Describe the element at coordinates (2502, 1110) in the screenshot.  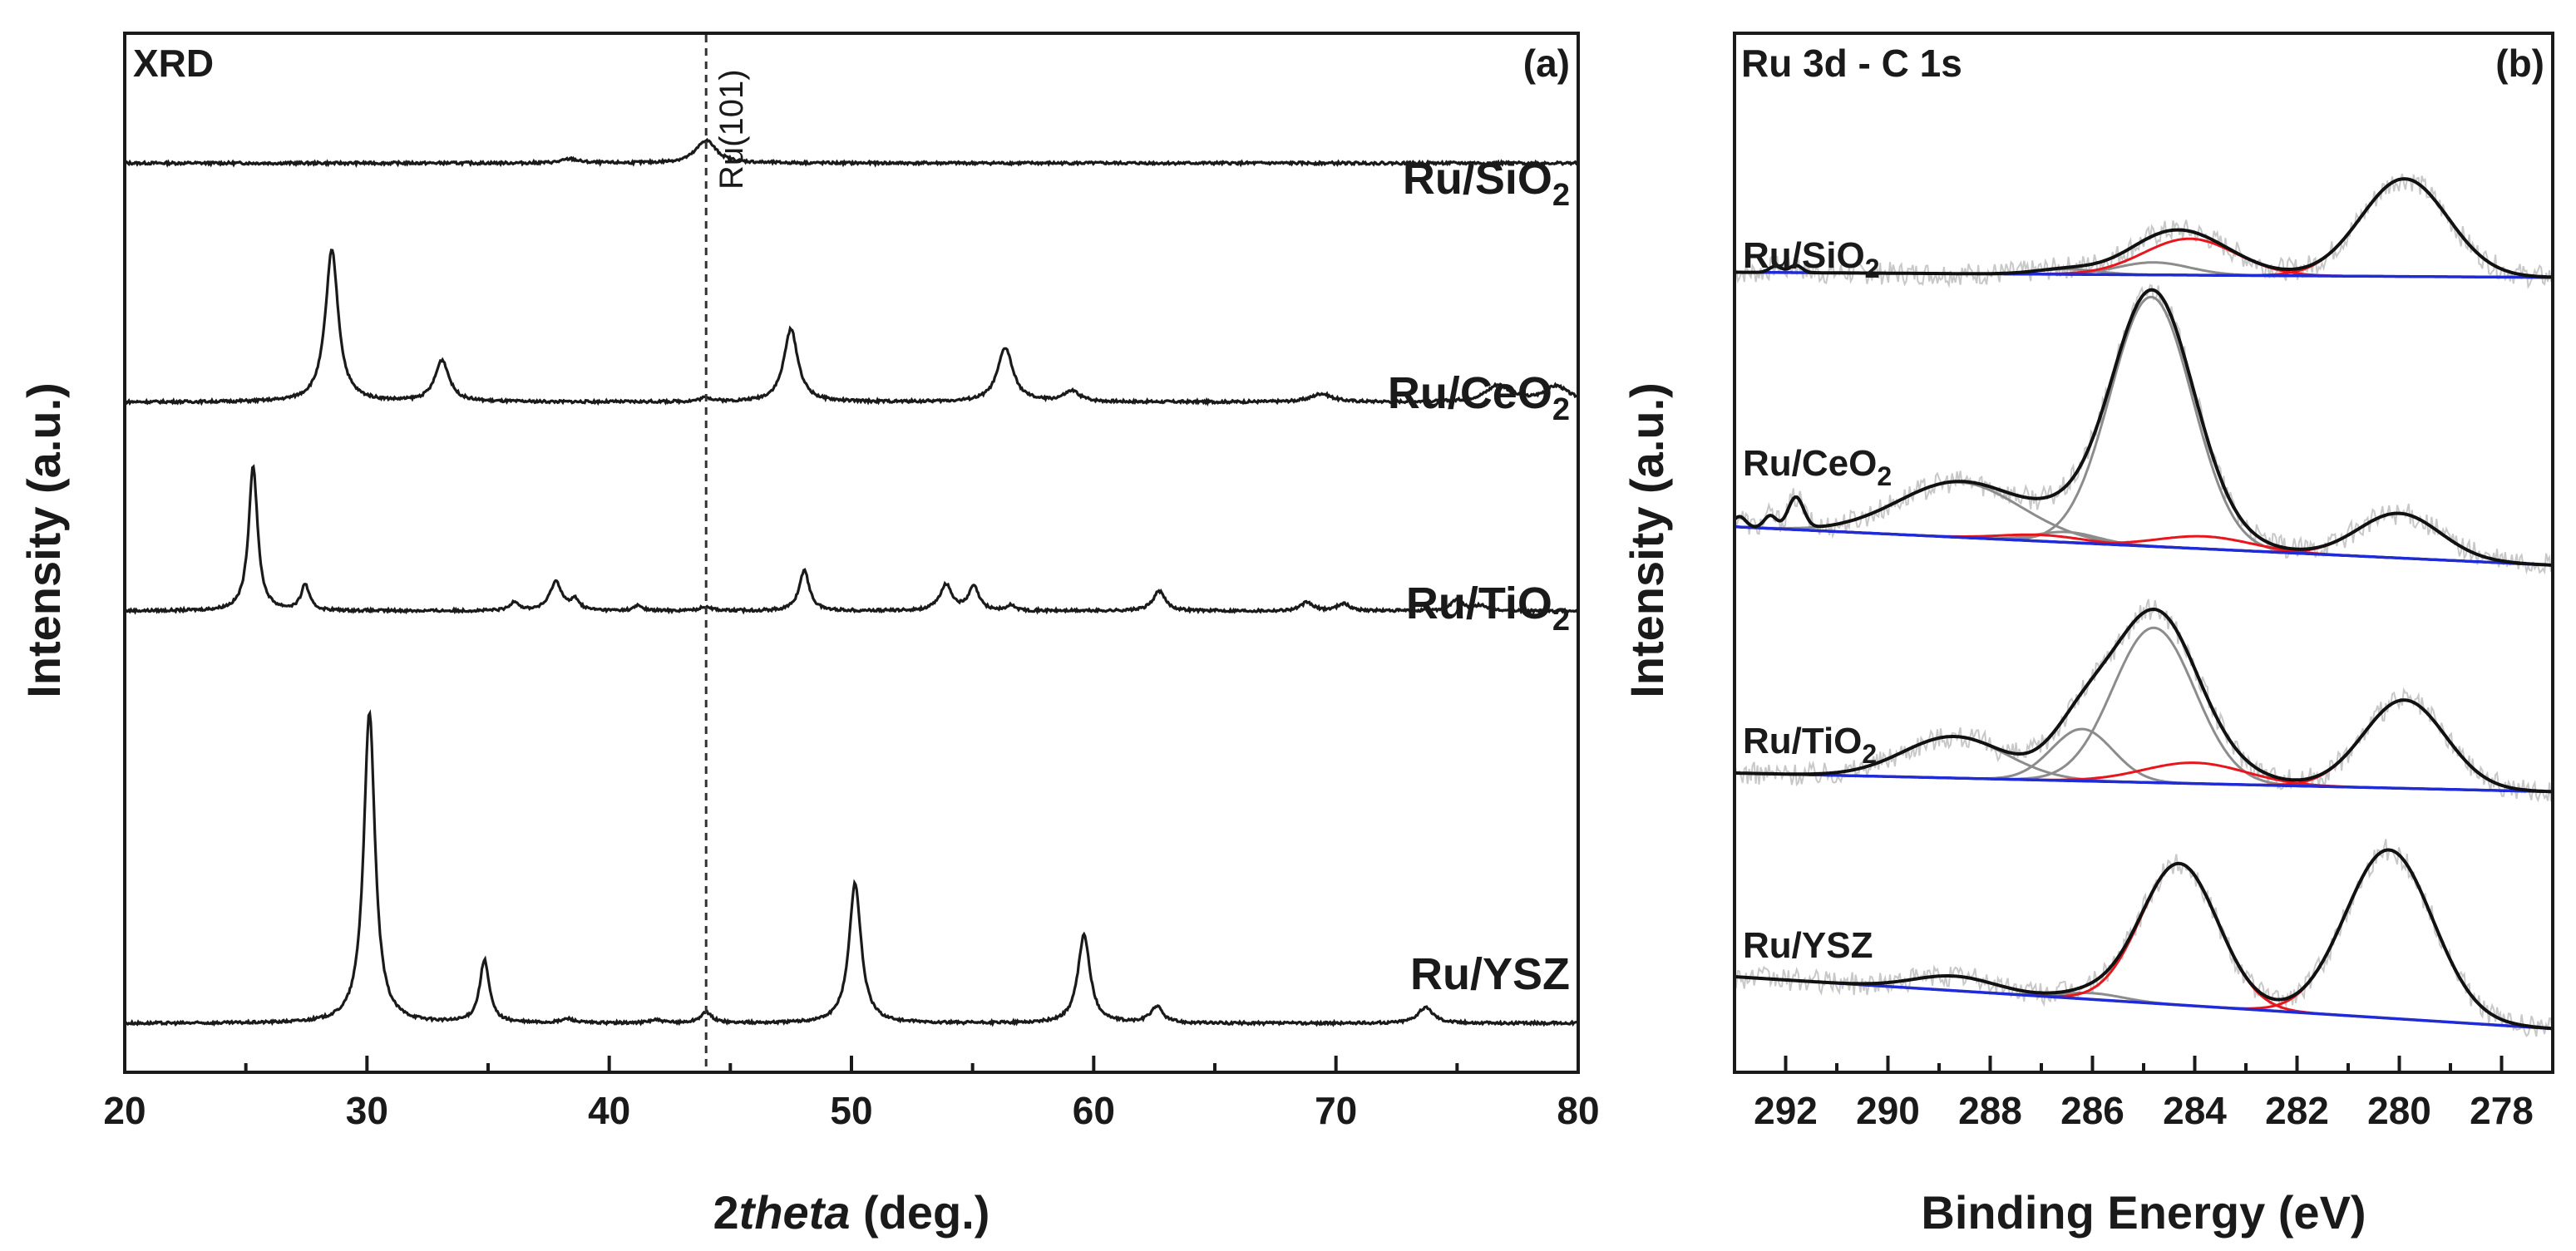
I see `panel-b-xtick-label: 278` at that location.